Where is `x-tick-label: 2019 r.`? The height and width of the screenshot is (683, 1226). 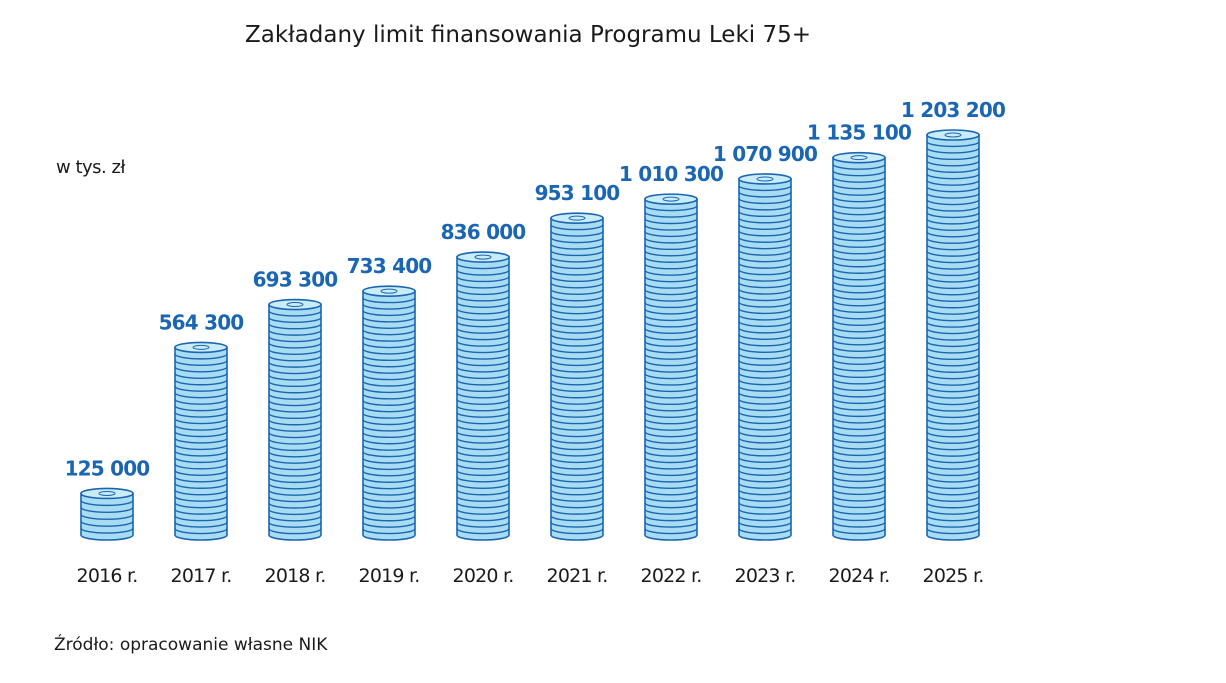 x-tick-label: 2019 r. is located at coordinates (389, 576).